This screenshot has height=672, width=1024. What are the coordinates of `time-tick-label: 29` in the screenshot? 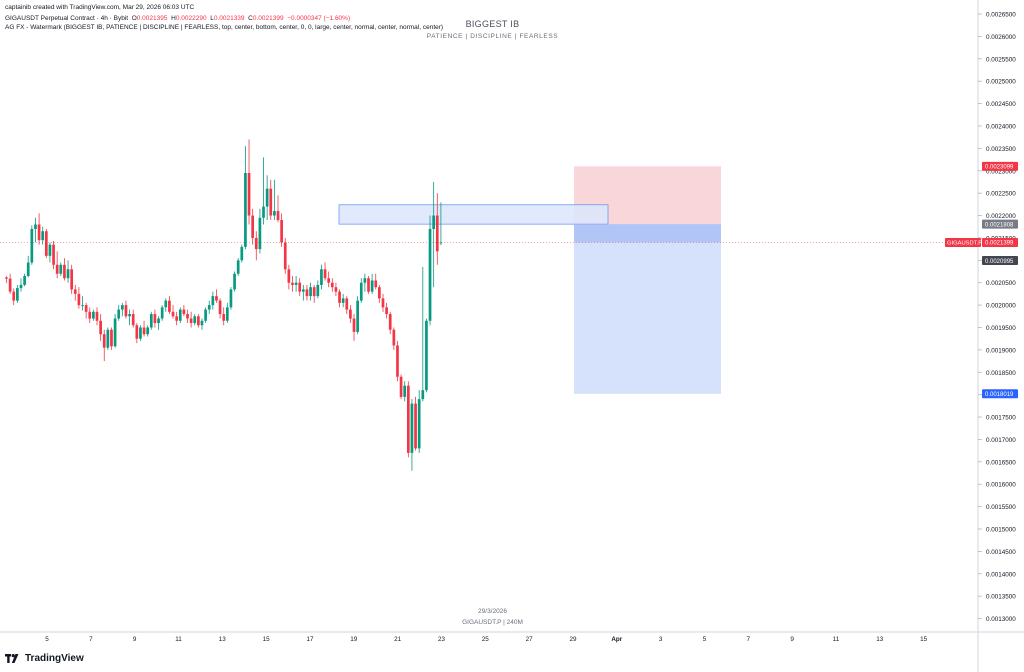 It's located at (573, 639).